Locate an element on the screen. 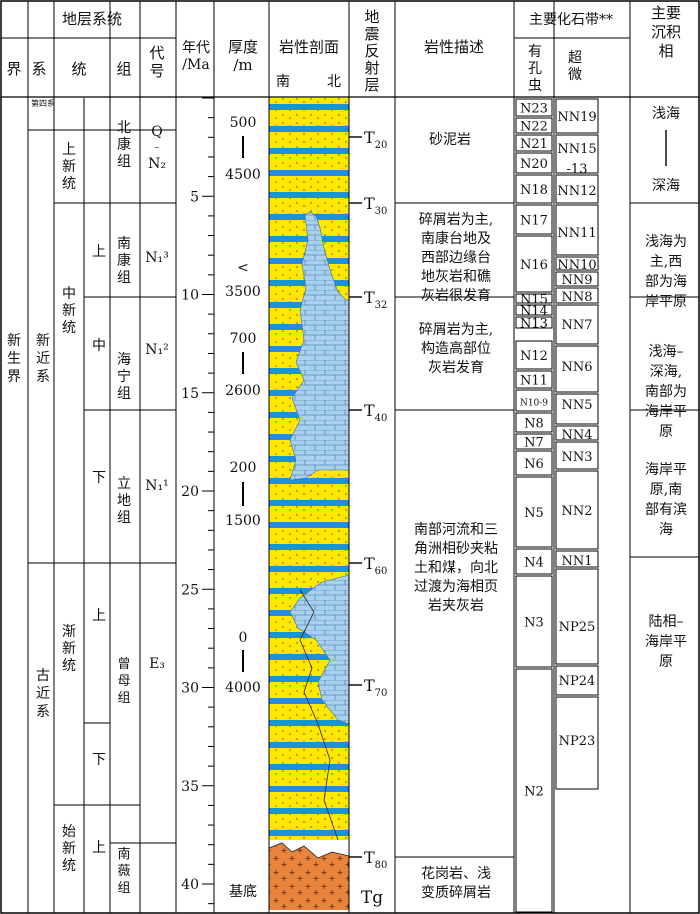 This screenshot has height=914, width=700. reflector-T60: T60 is located at coordinates (375, 565).